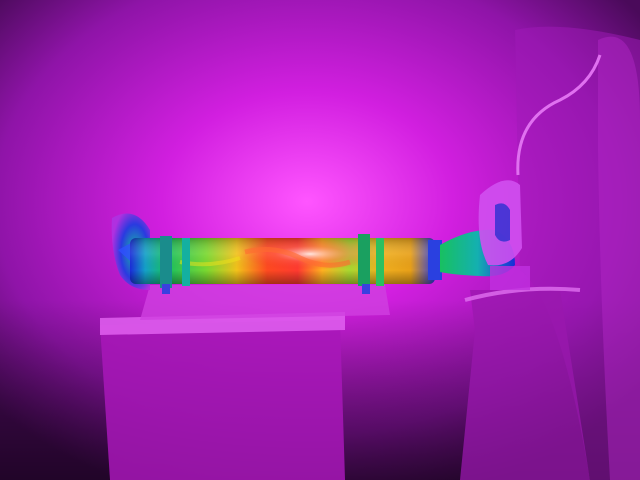 This screenshot has width=640, height=480. What do you see at coordinates (435, 260) in the screenshot?
I see `right-end-cap` at bounding box center [435, 260].